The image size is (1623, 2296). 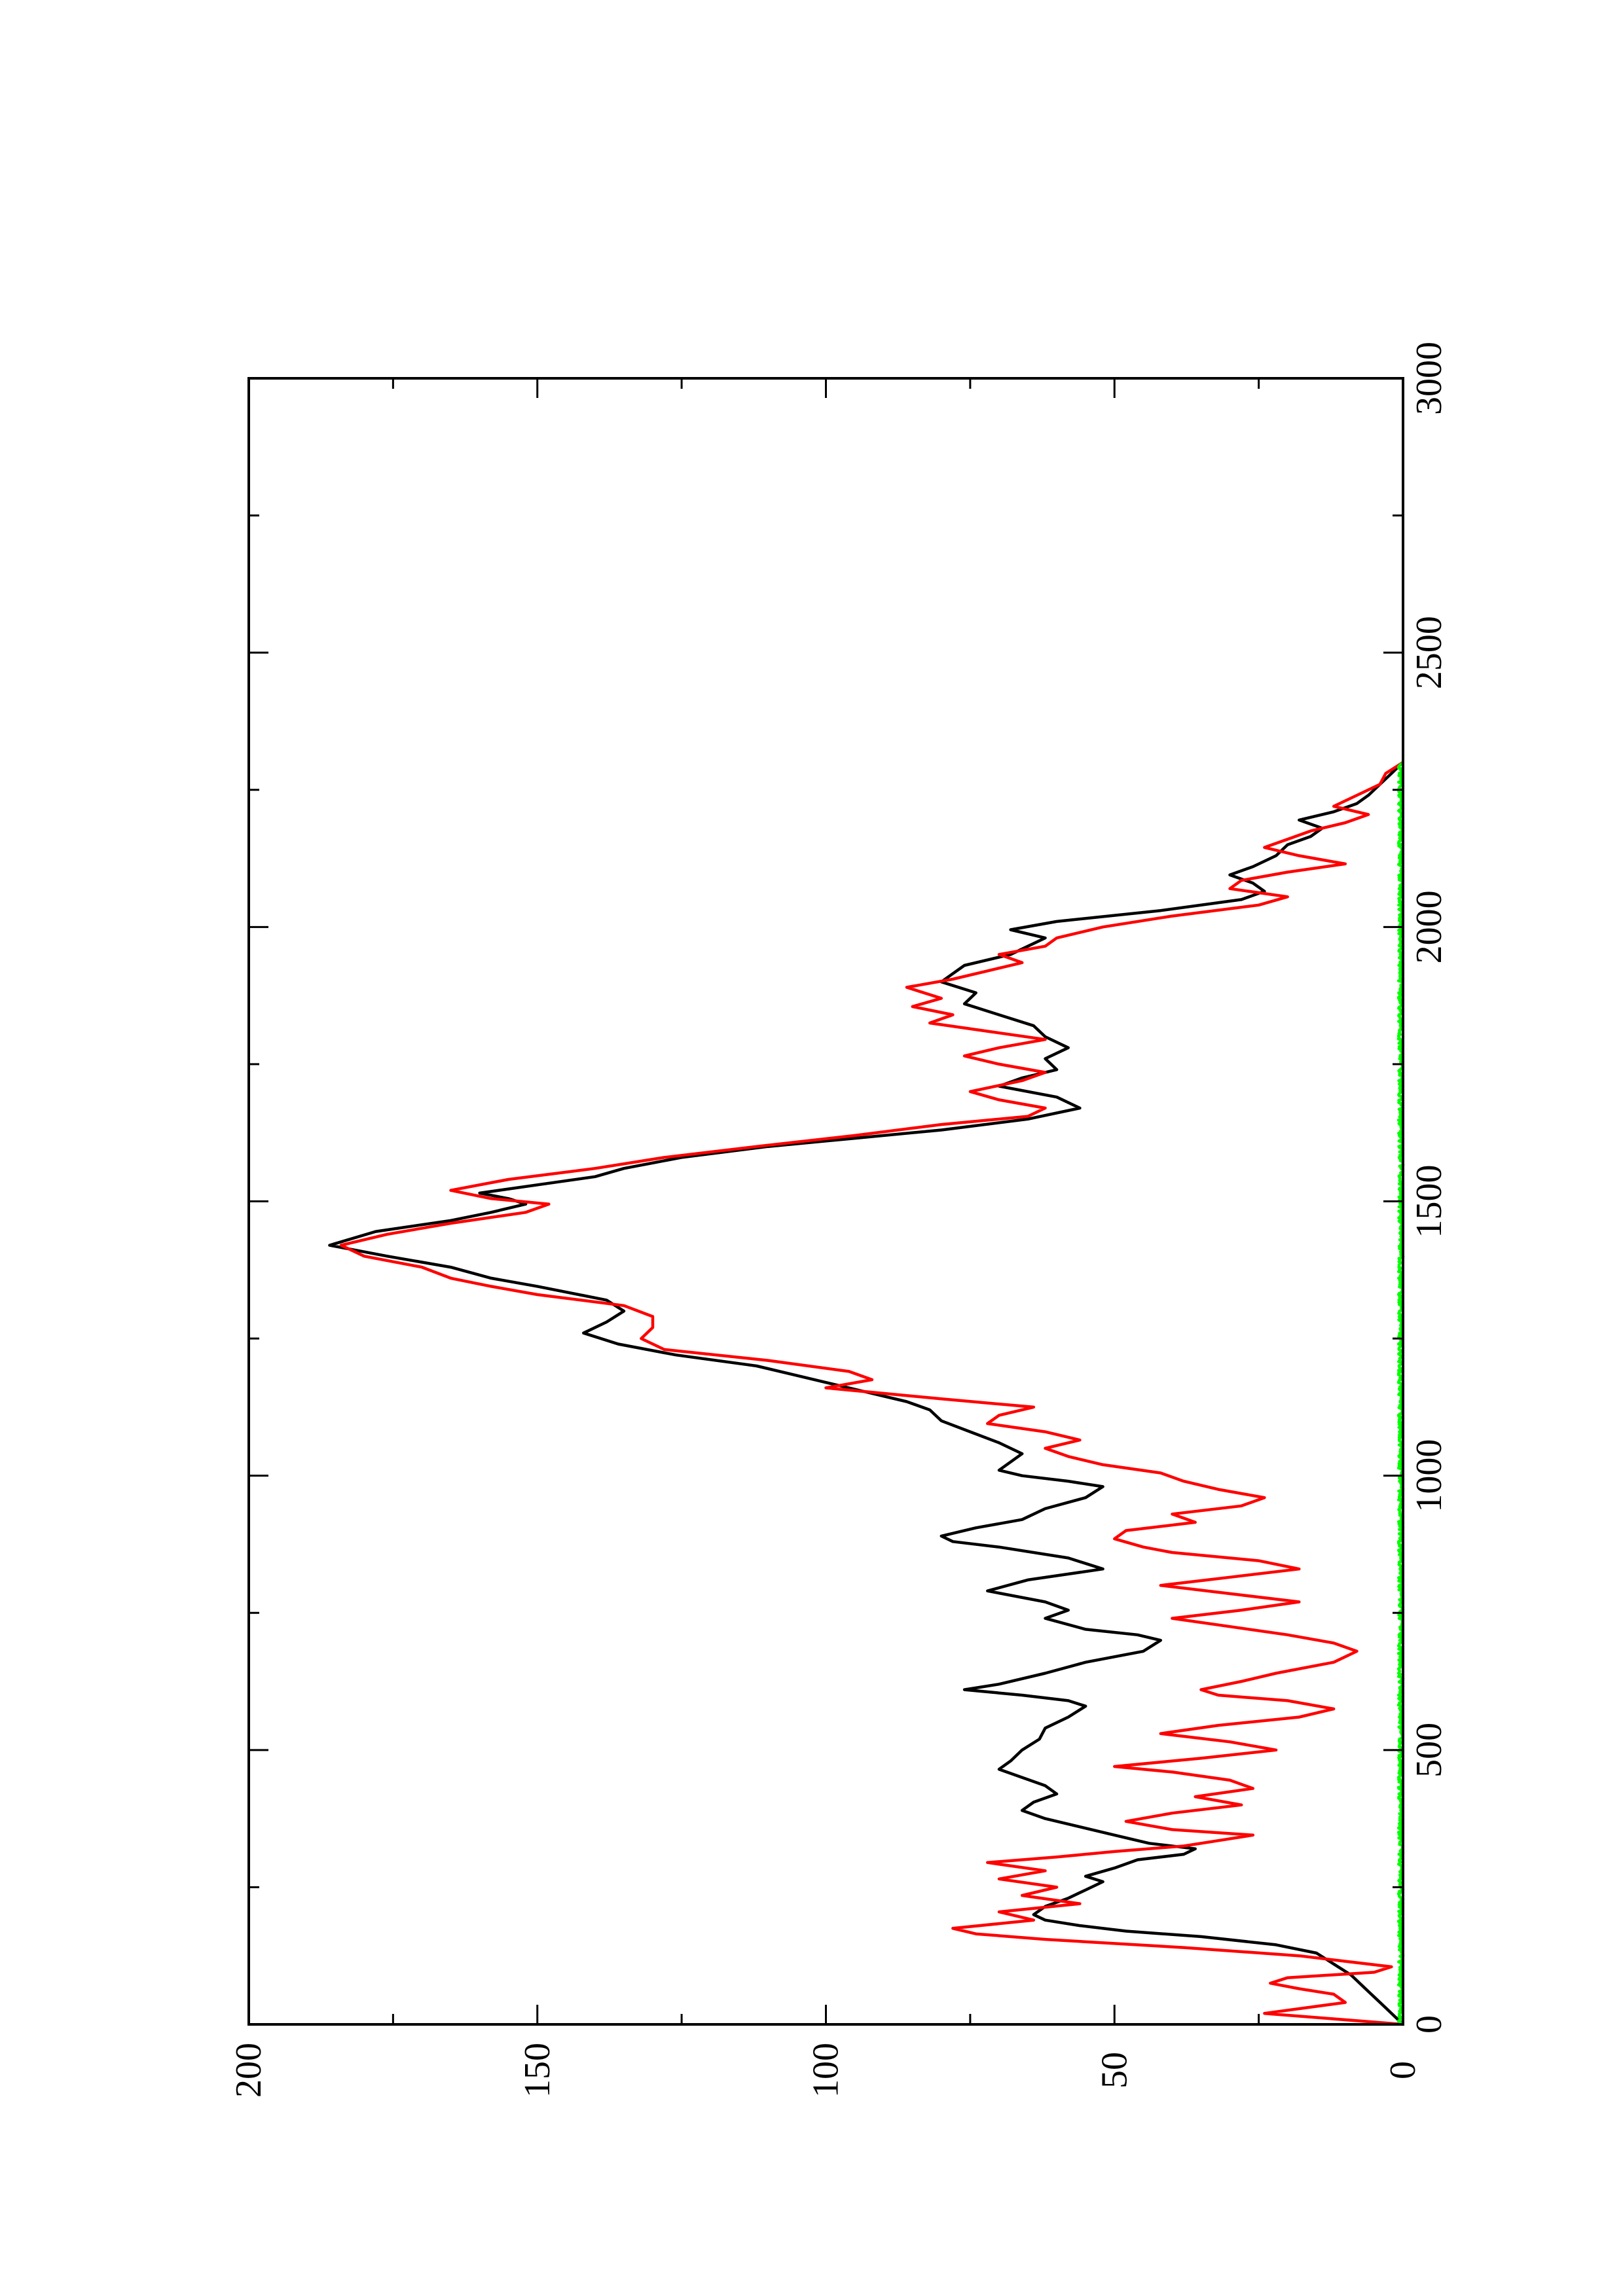 What do you see at coordinates (826, 2070) in the screenshot?
I see `y-tick-label-100: 100` at bounding box center [826, 2070].